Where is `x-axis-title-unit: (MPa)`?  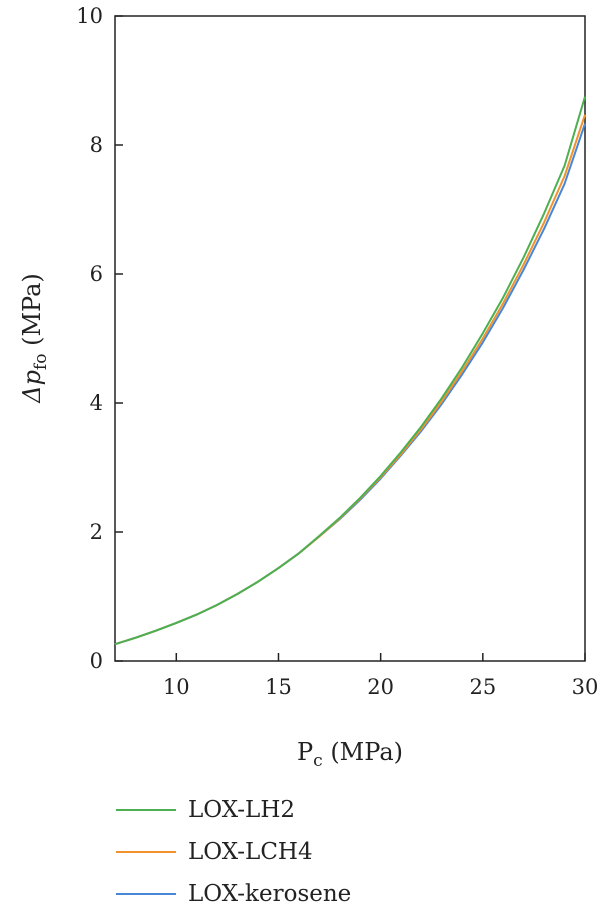 x-axis-title-unit: (MPa) is located at coordinates (363, 752).